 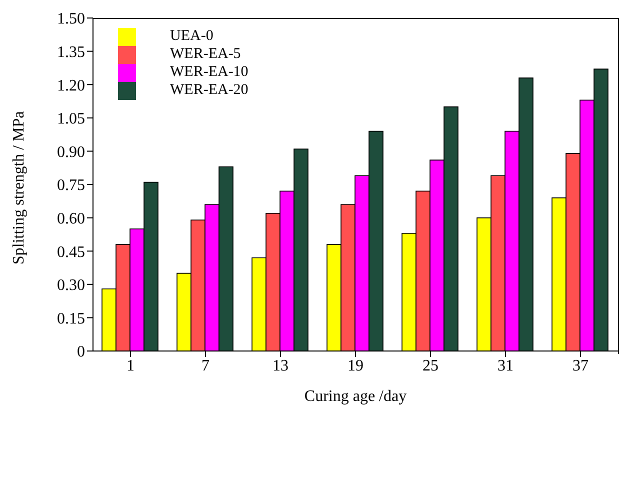 I want to click on y-axis-title: Splitting strength / MPa, so click(x=19, y=187).